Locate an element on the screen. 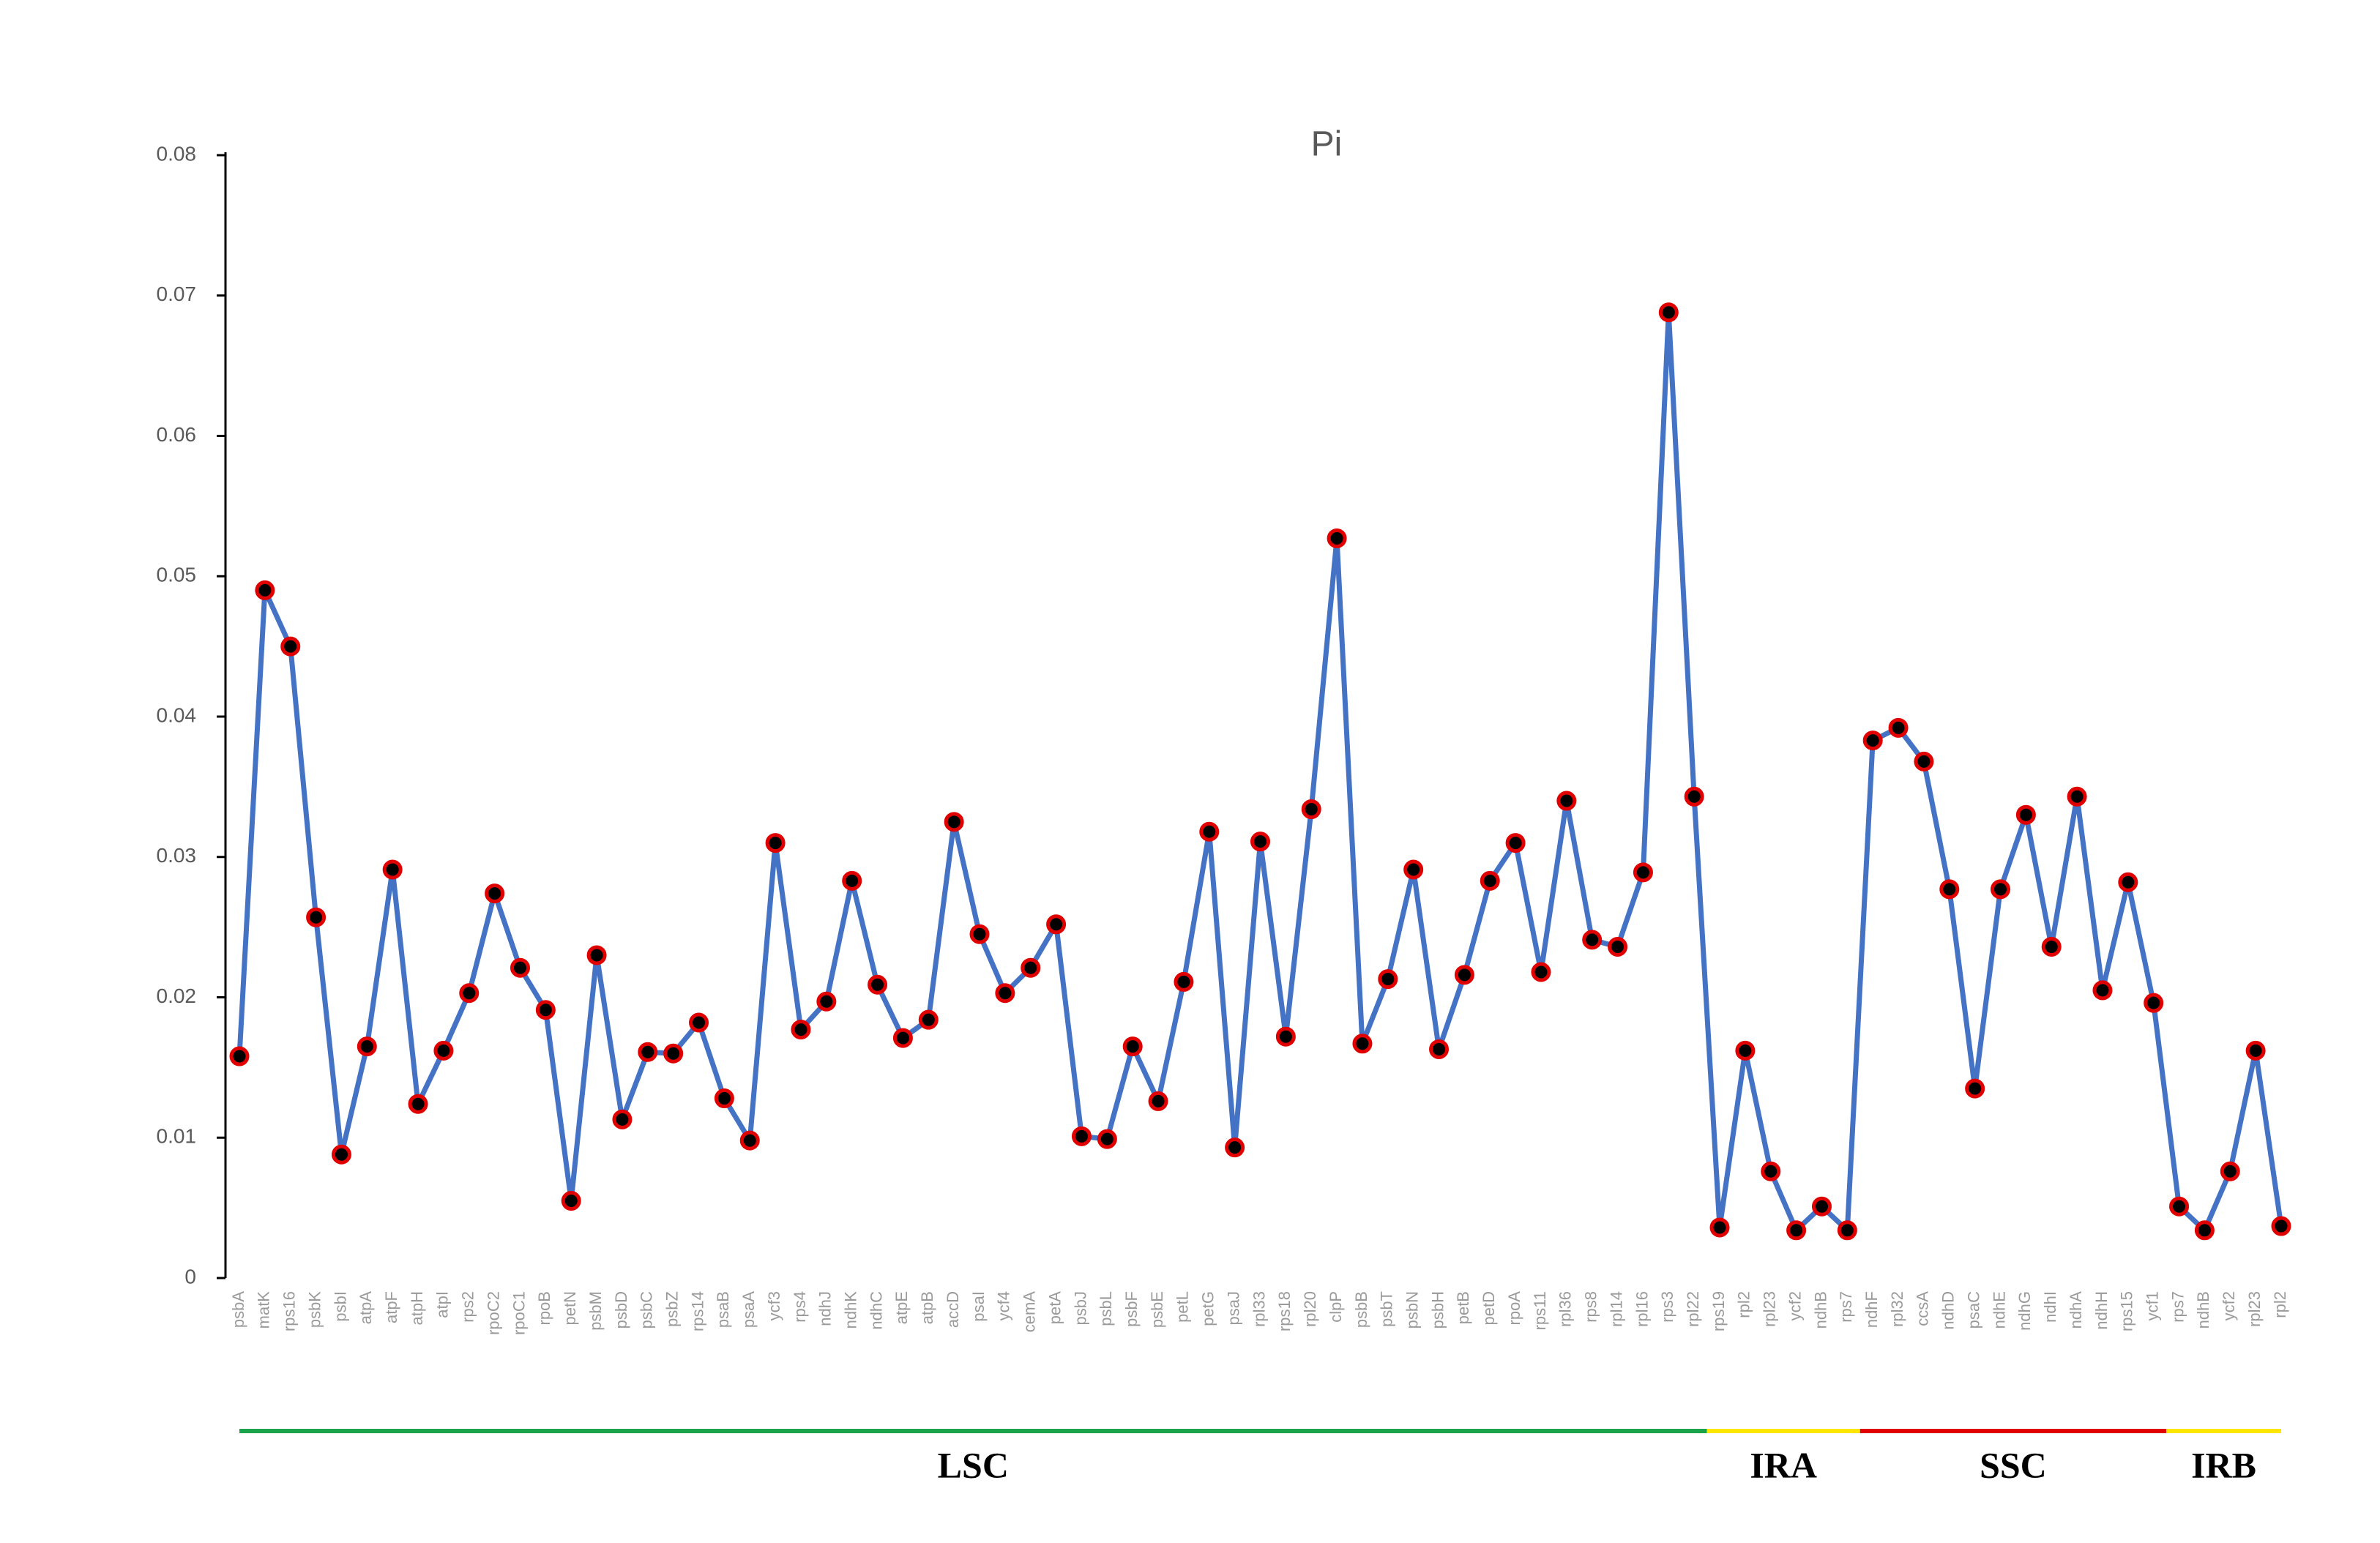  x-tick-label: rpl32 is located at coordinates (1897, 1309).